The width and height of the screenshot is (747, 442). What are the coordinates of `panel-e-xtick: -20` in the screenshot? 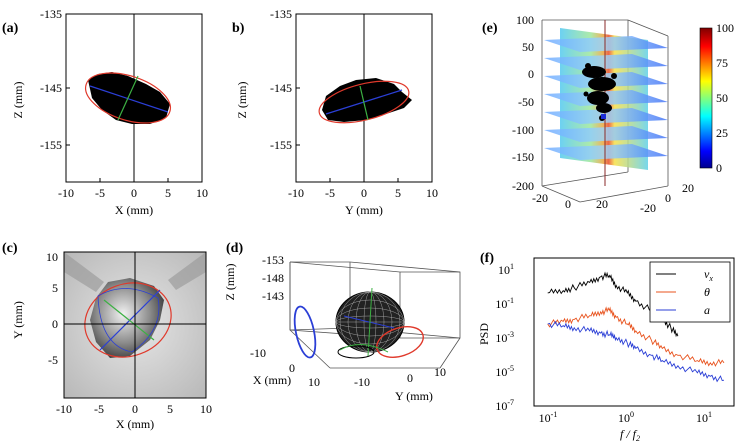 It's located at (540, 198).